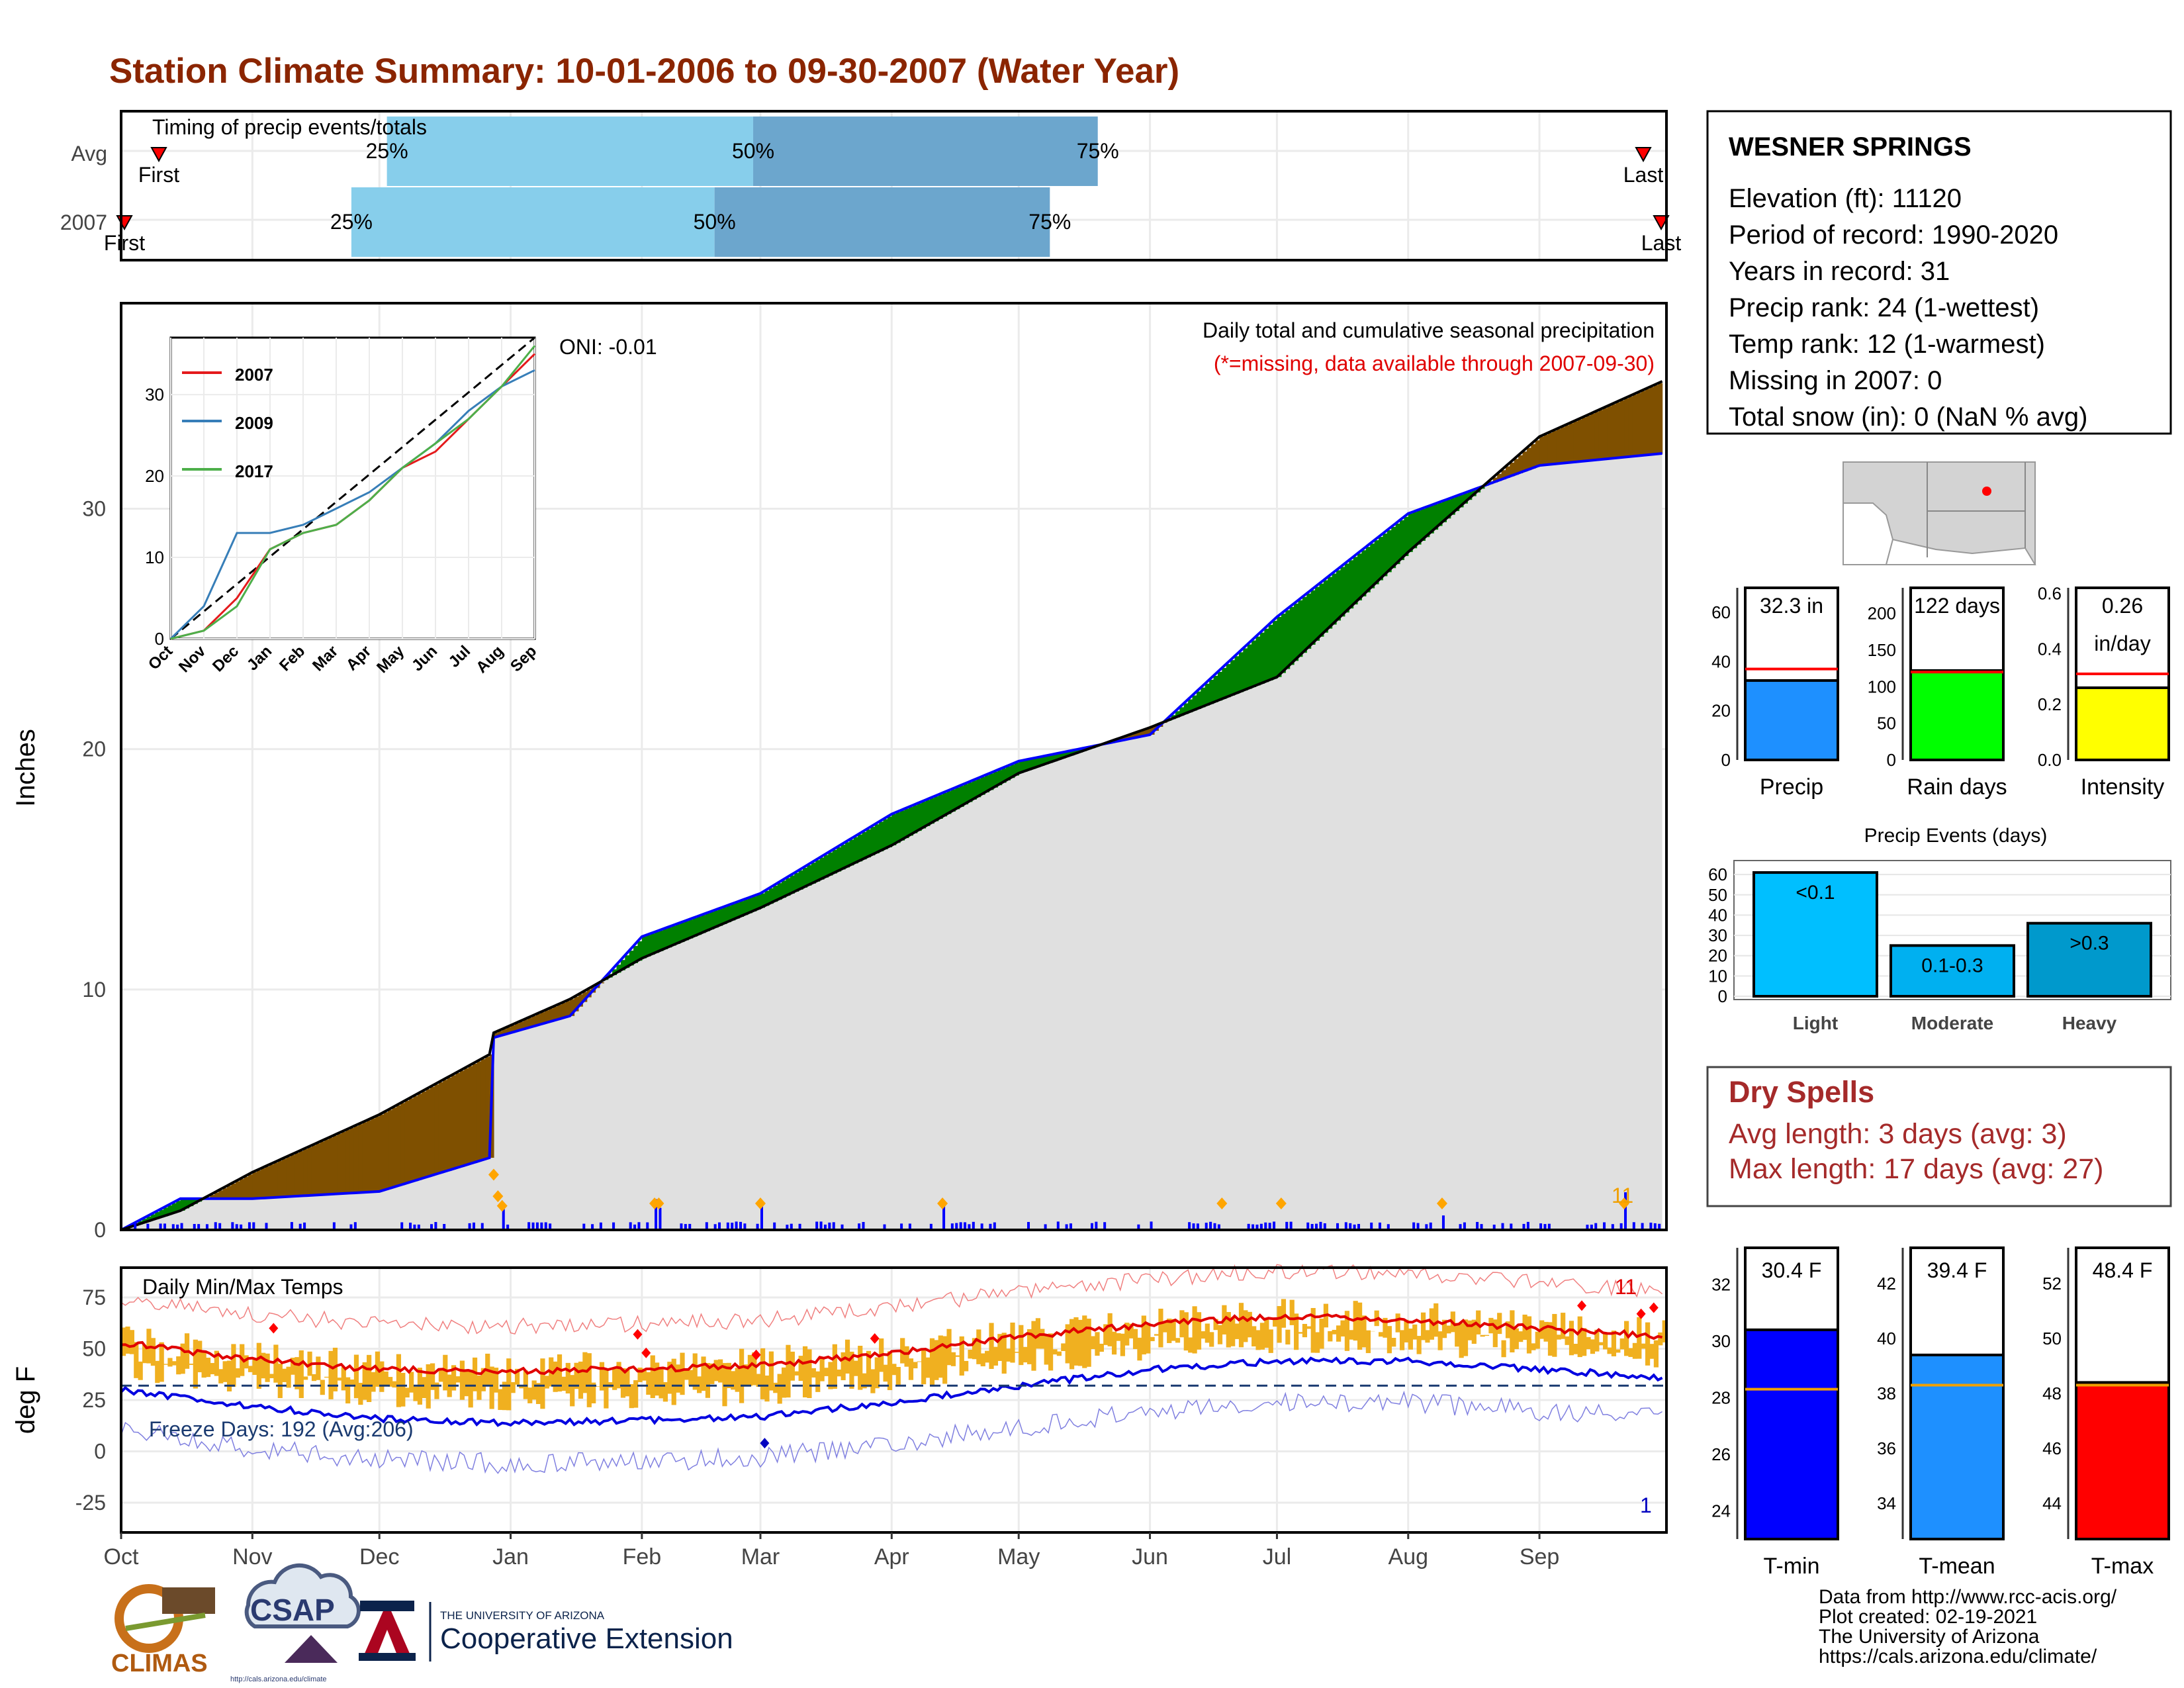  Describe the element at coordinates (124, 243) in the screenshot. I see `first-label: First` at that location.